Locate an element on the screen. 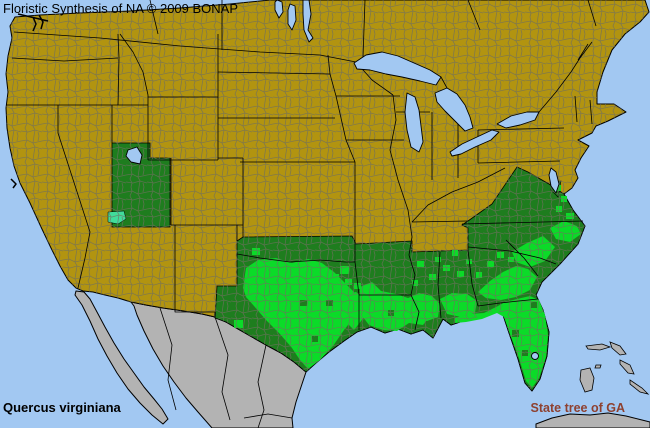  puget-sound is located at coordinates (29, 101).